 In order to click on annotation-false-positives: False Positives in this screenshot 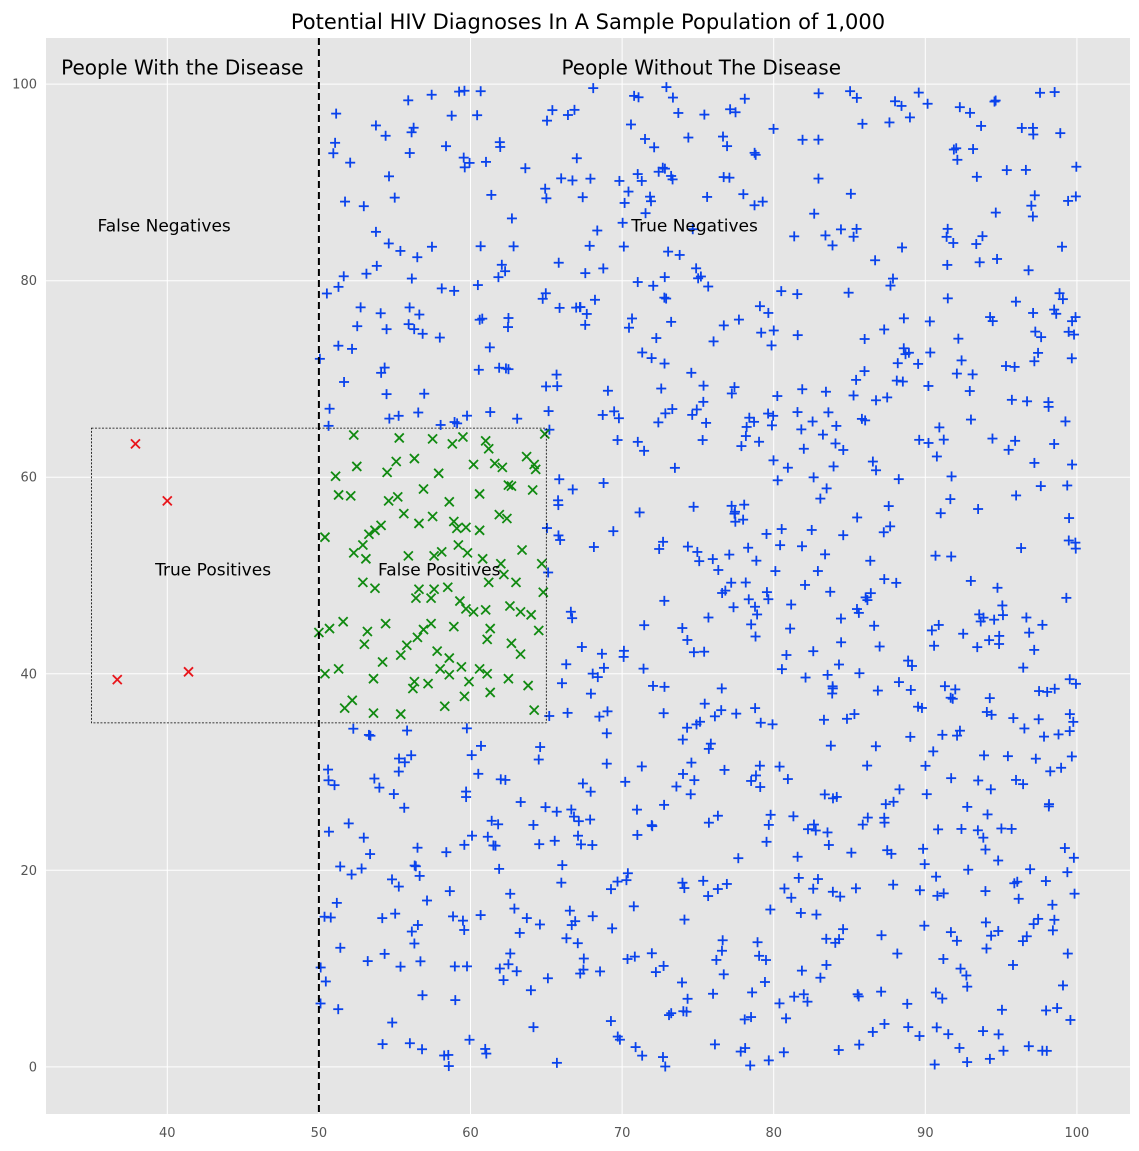, I will do `click(439, 571)`.